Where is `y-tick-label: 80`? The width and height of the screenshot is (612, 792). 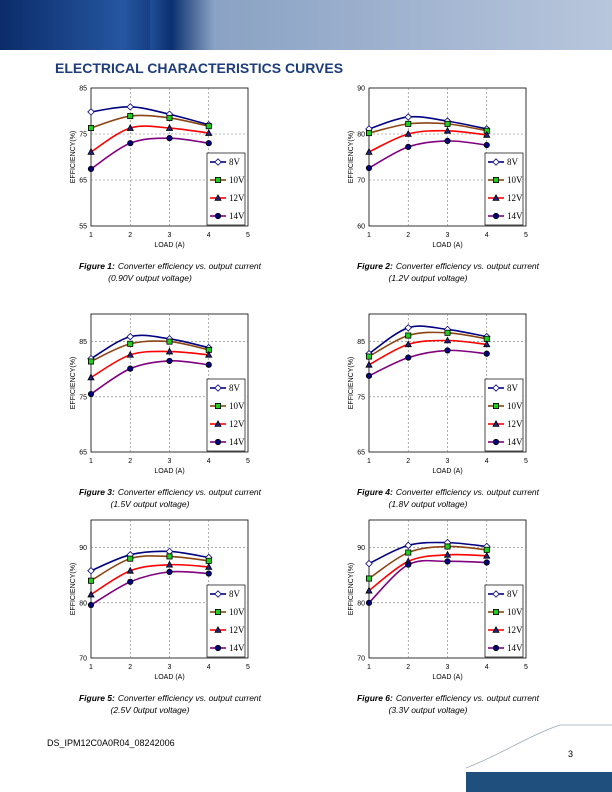
y-tick-label: 80 is located at coordinates (83, 603).